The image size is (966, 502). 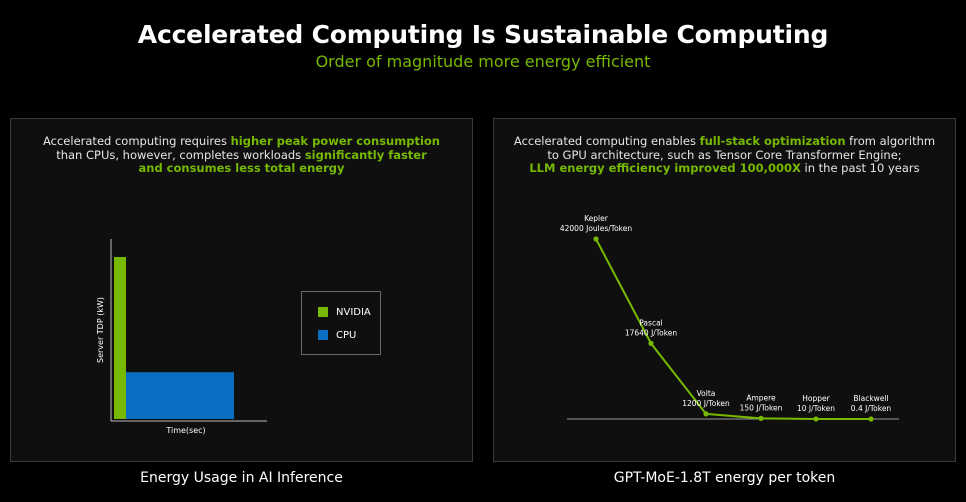 I want to click on label-volta-name: Volta, so click(x=706, y=393).